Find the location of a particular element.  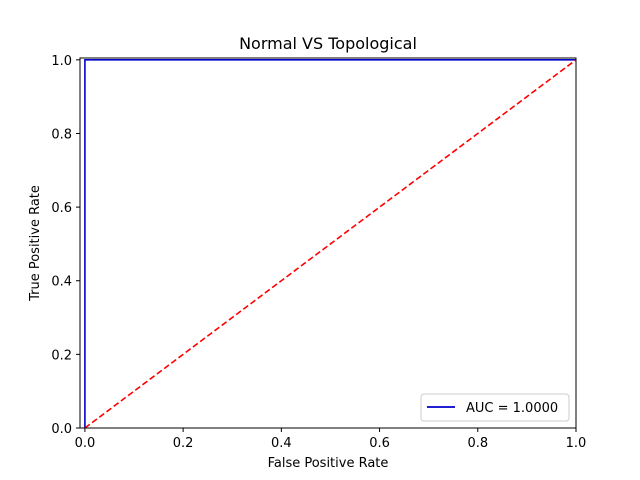

chart-title: Normal VS Topological is located at coordinates (328, 43).